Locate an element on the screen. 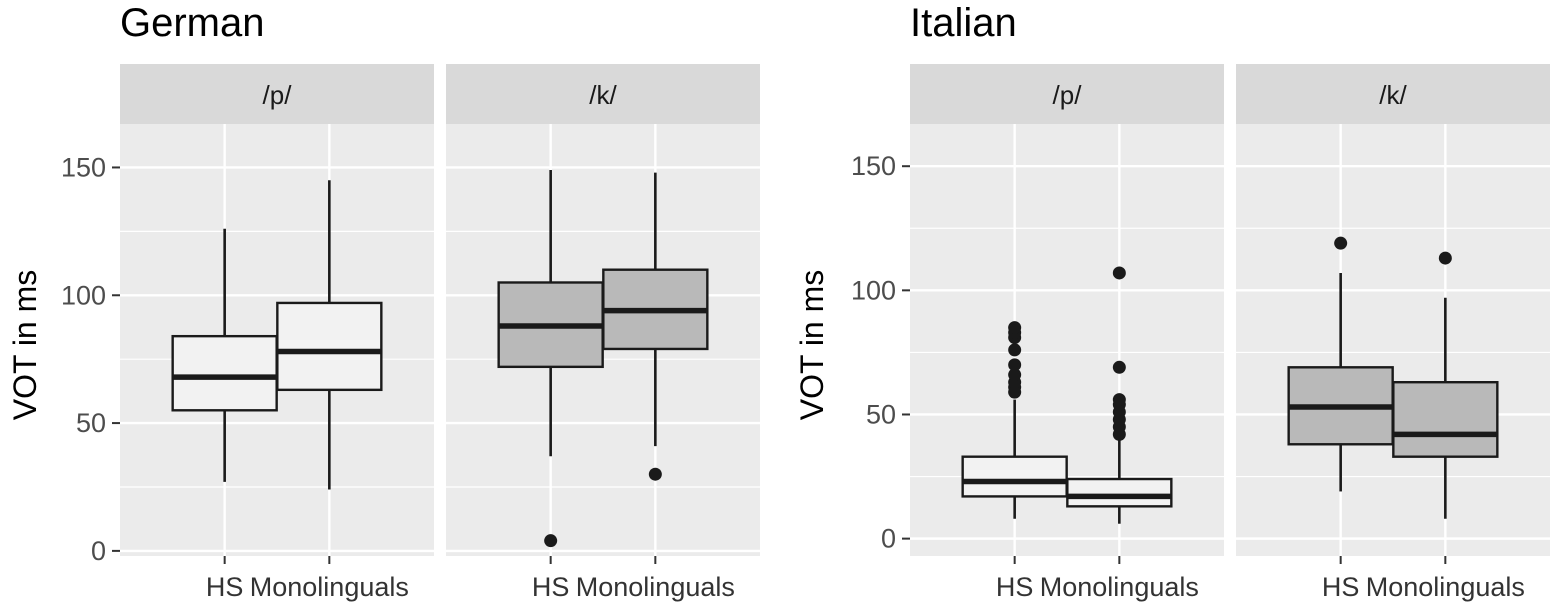  italian-ylabel: VOT in ms is located at coordinates (812, 345).